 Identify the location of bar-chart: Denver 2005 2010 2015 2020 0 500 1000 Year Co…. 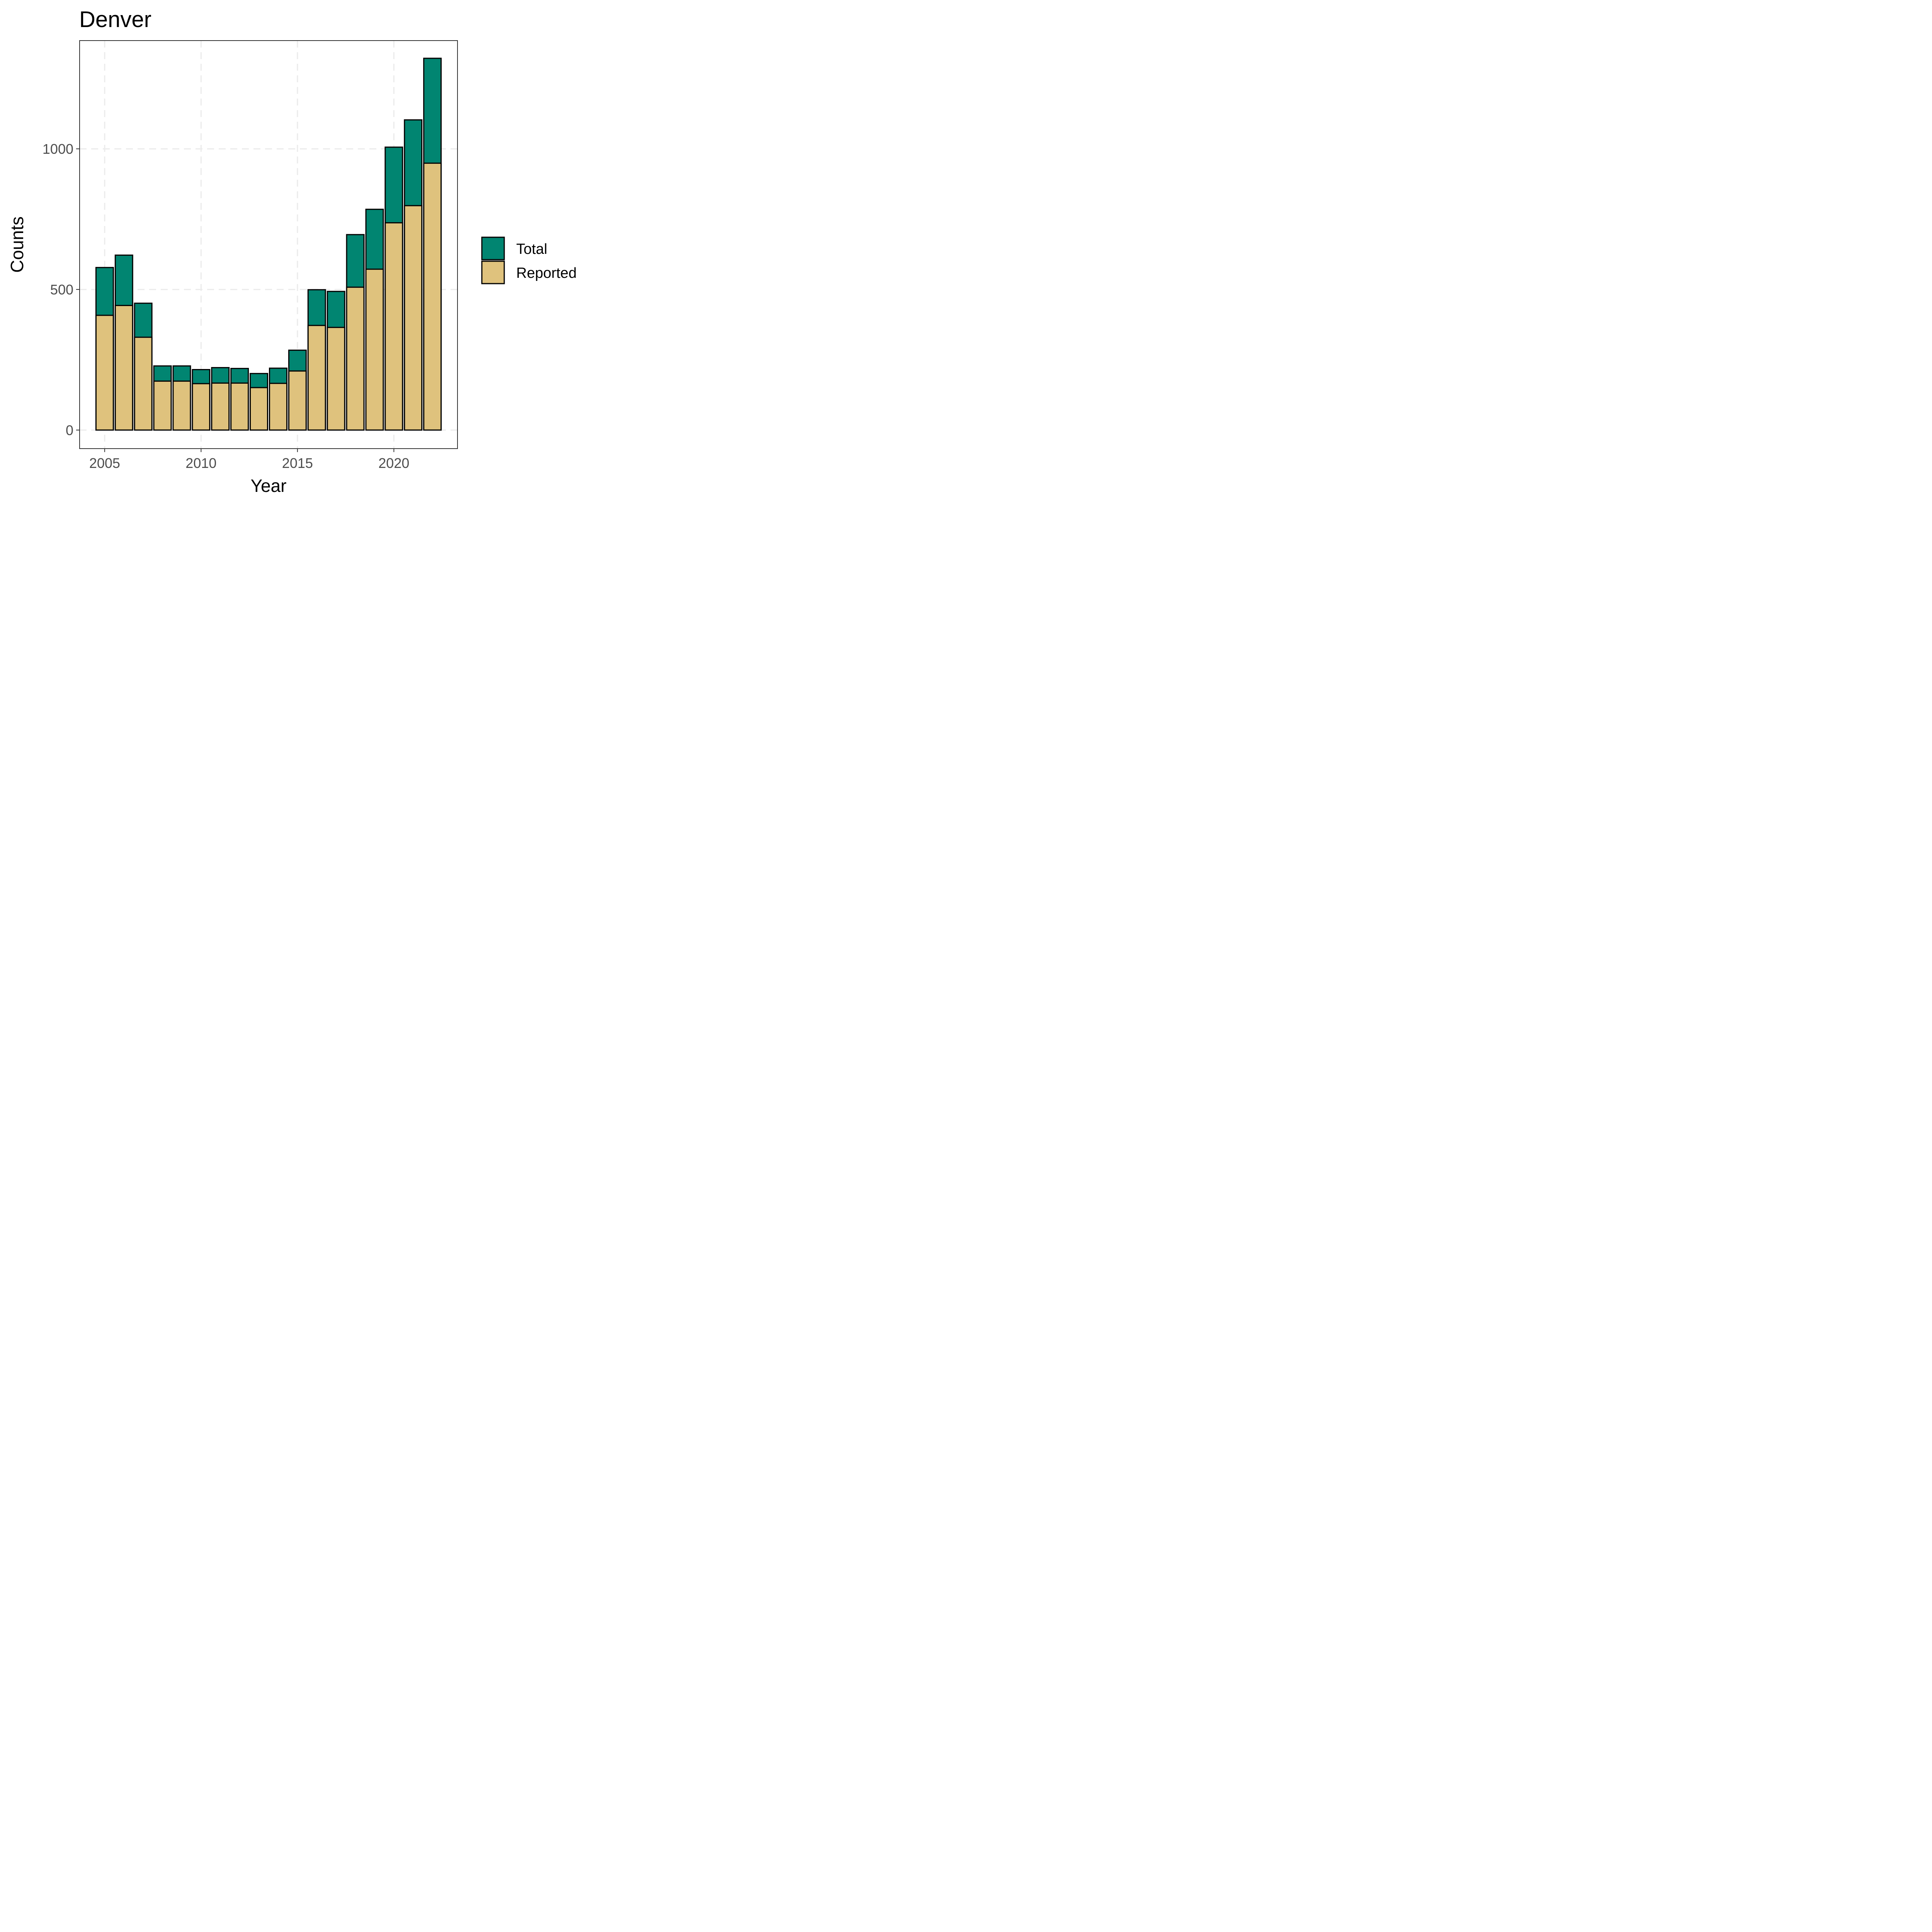
(298, 249).